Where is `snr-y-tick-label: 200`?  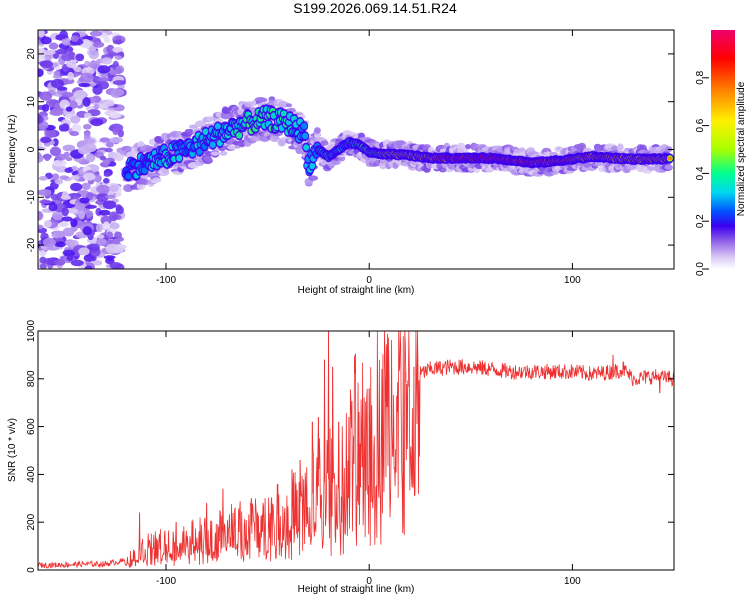 snr-y-tick-label: 200 is located at coordinates (31, 521).